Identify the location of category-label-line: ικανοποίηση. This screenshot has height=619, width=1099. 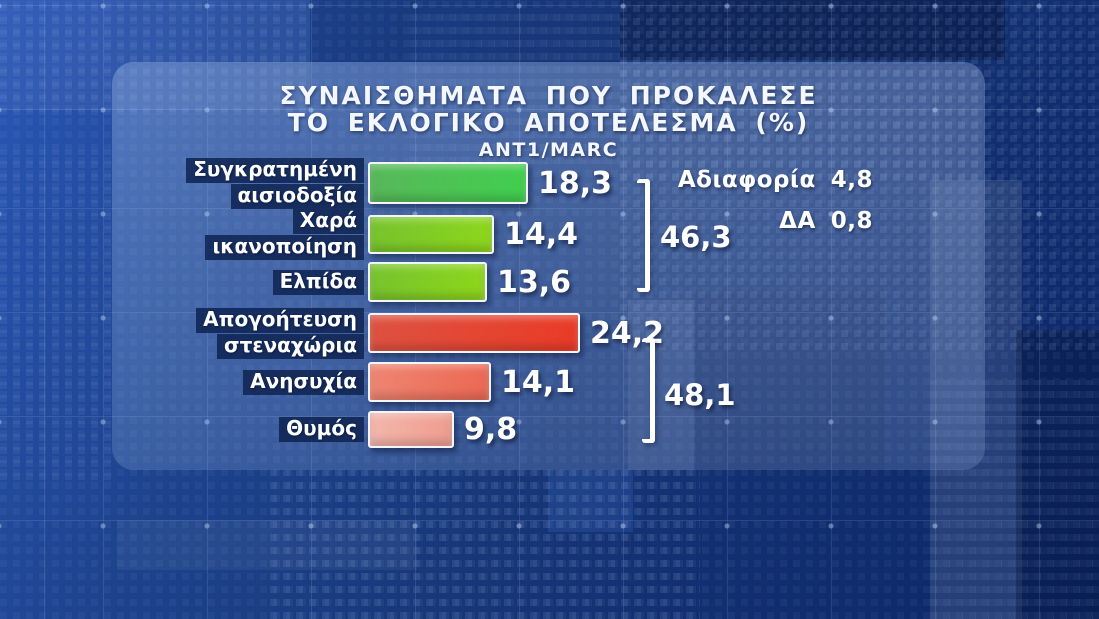
(284, 247).